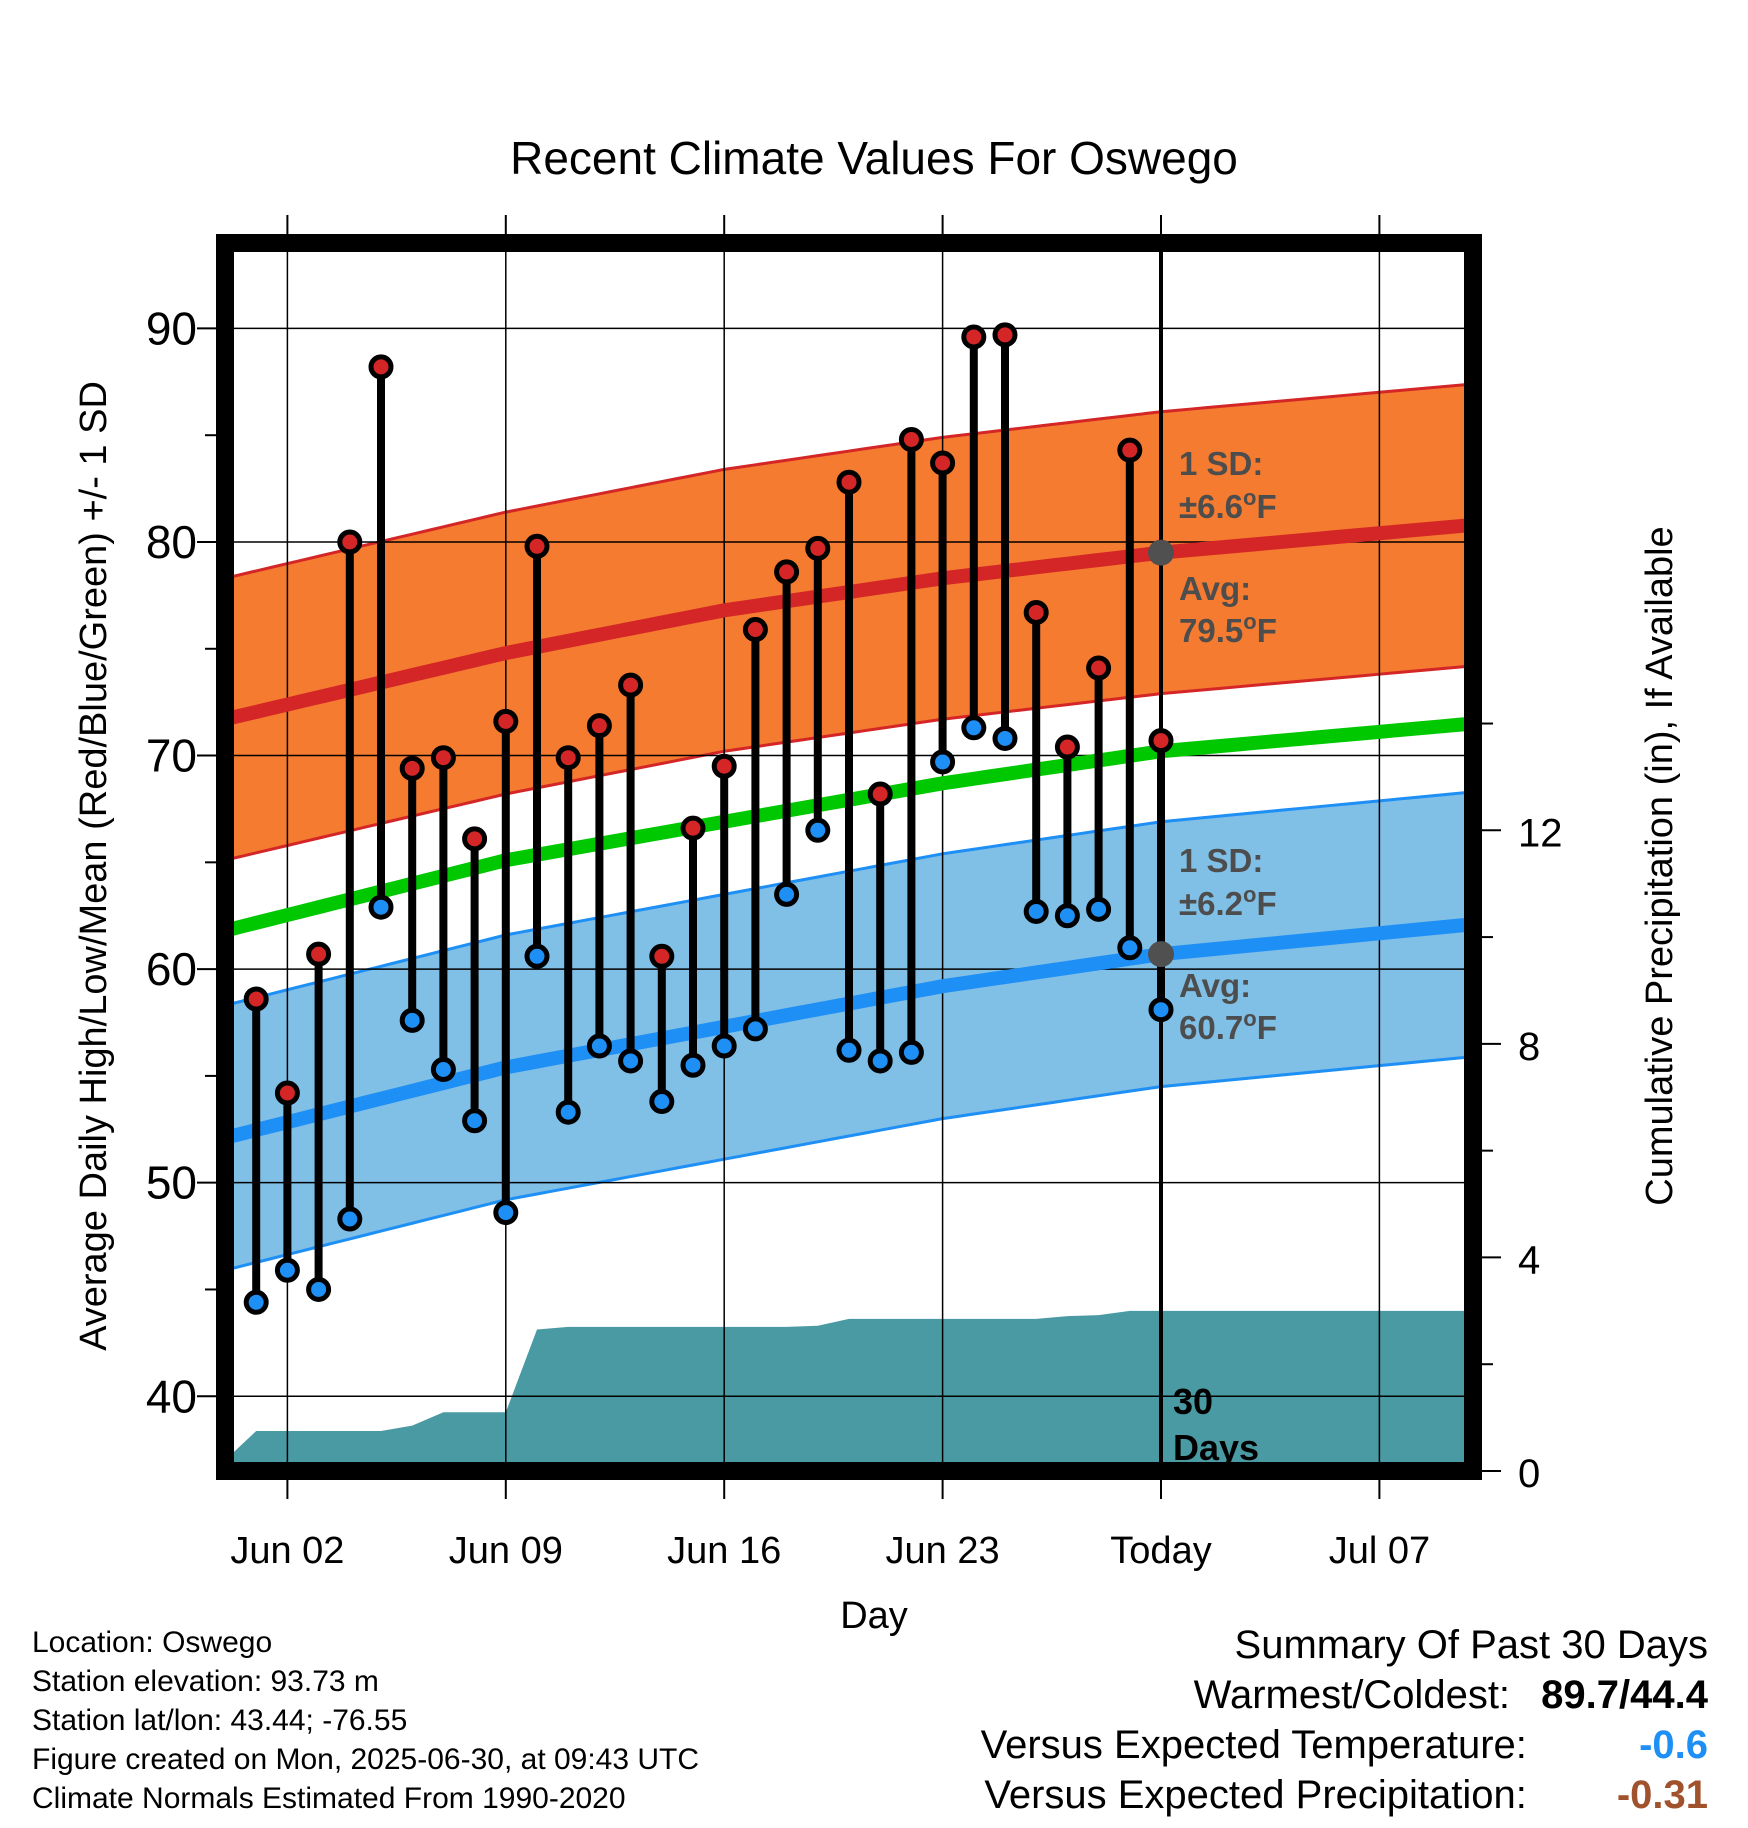  I want to click on temp-row: Versus Expected Temperature: -0.6, so click(1344, 1745).